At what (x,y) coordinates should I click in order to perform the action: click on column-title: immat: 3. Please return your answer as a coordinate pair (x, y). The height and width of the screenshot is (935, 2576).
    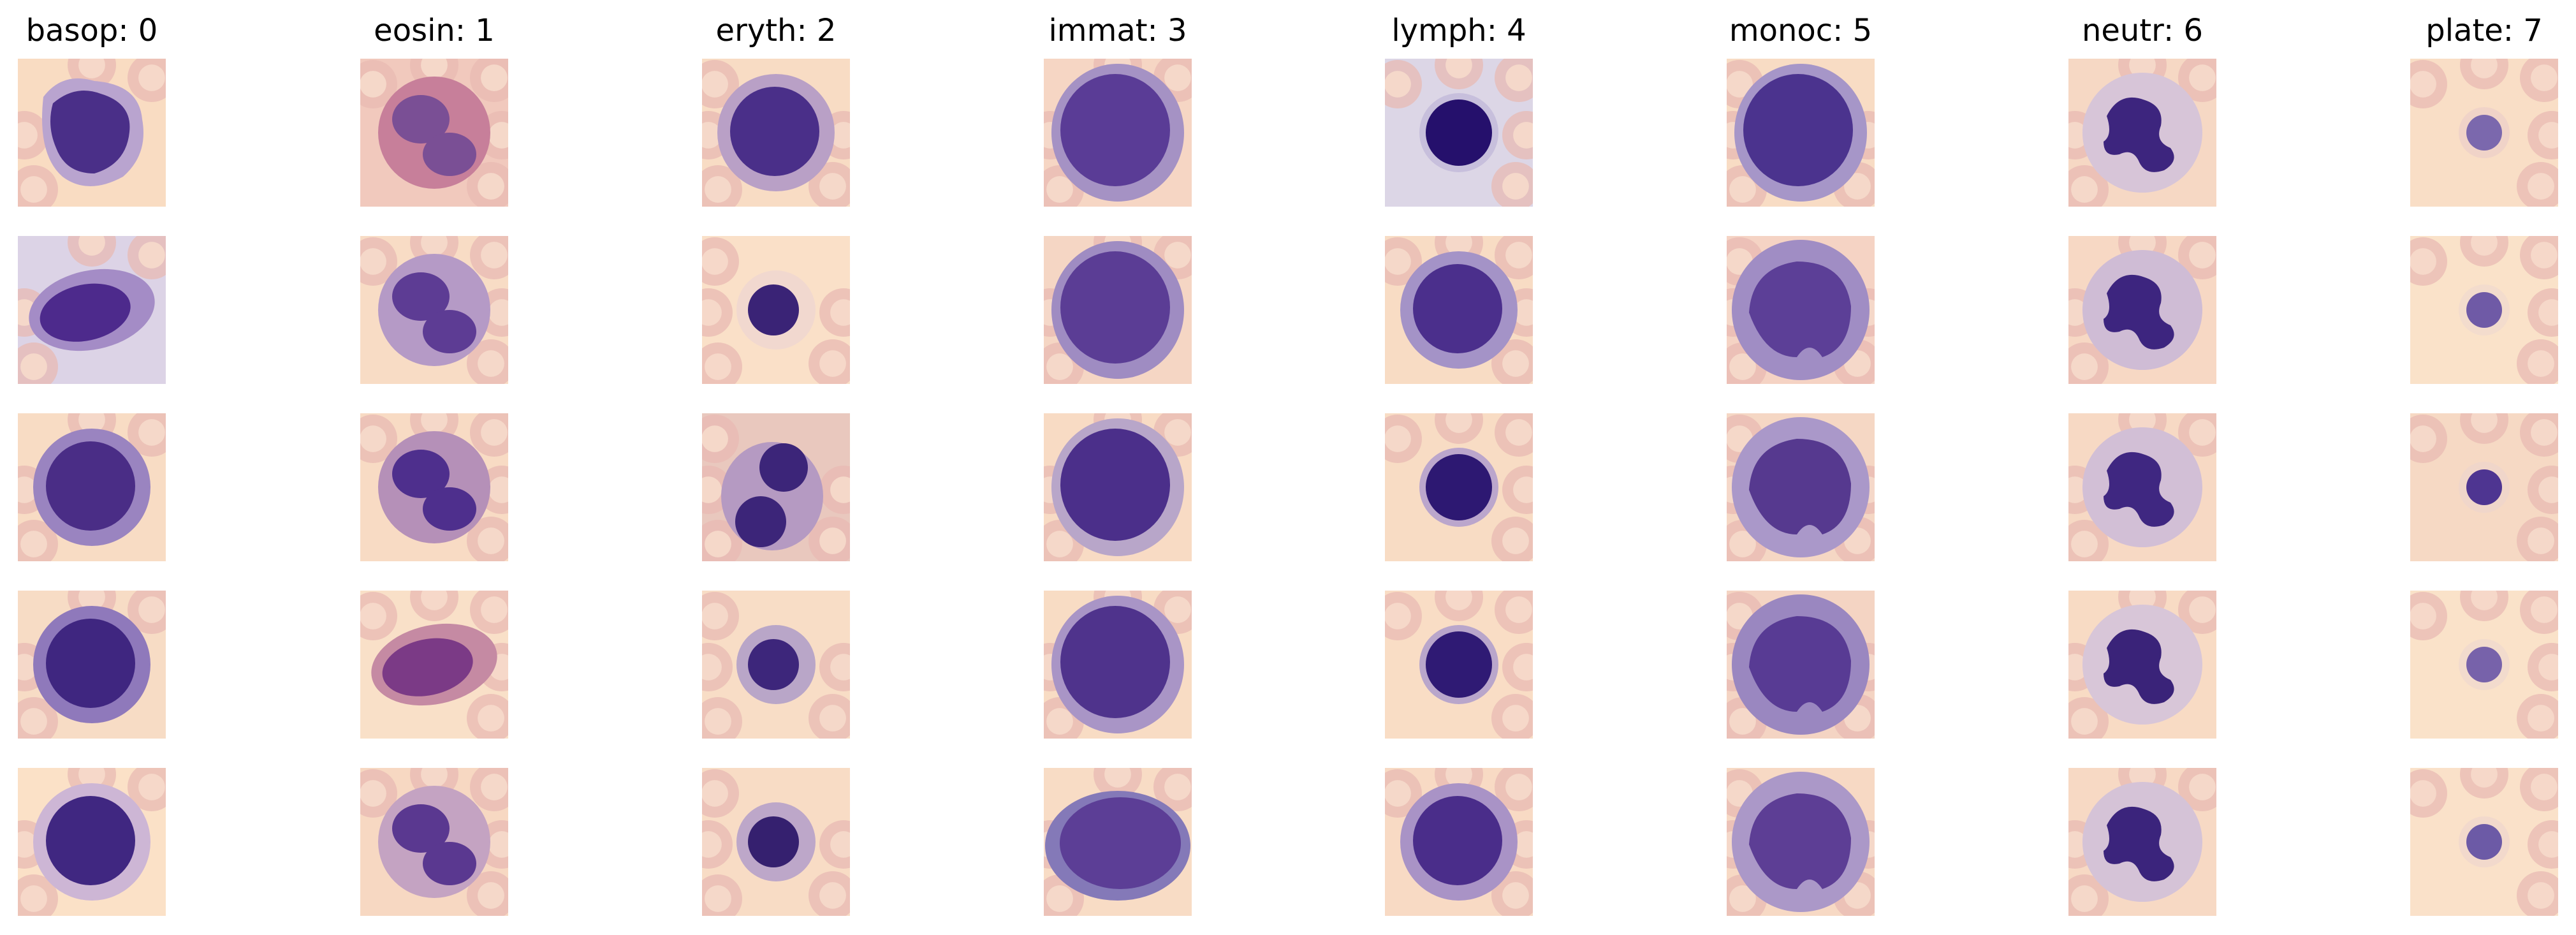
    Looking at the image, I should click on (1117, 30).